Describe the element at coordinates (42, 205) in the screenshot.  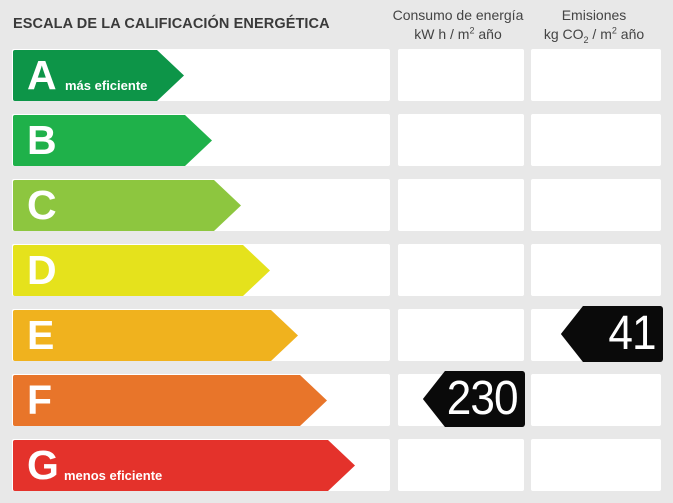
I see `rating-letter: C` at that location.